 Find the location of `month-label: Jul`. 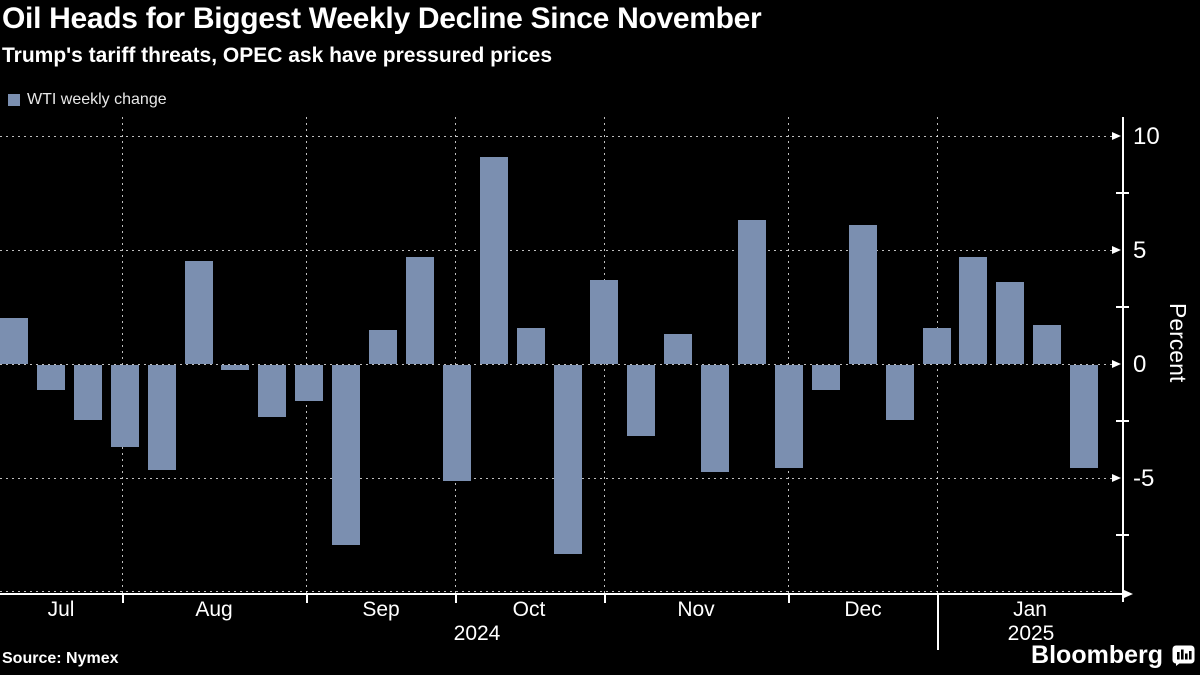

month-label: Jul is located at coordinates (61, 609).